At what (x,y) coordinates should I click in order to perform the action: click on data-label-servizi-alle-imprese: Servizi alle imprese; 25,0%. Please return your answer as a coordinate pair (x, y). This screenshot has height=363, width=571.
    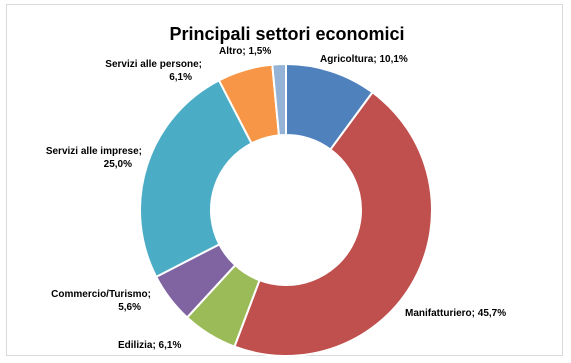
    Looking at the image, I should click on (94, 158).